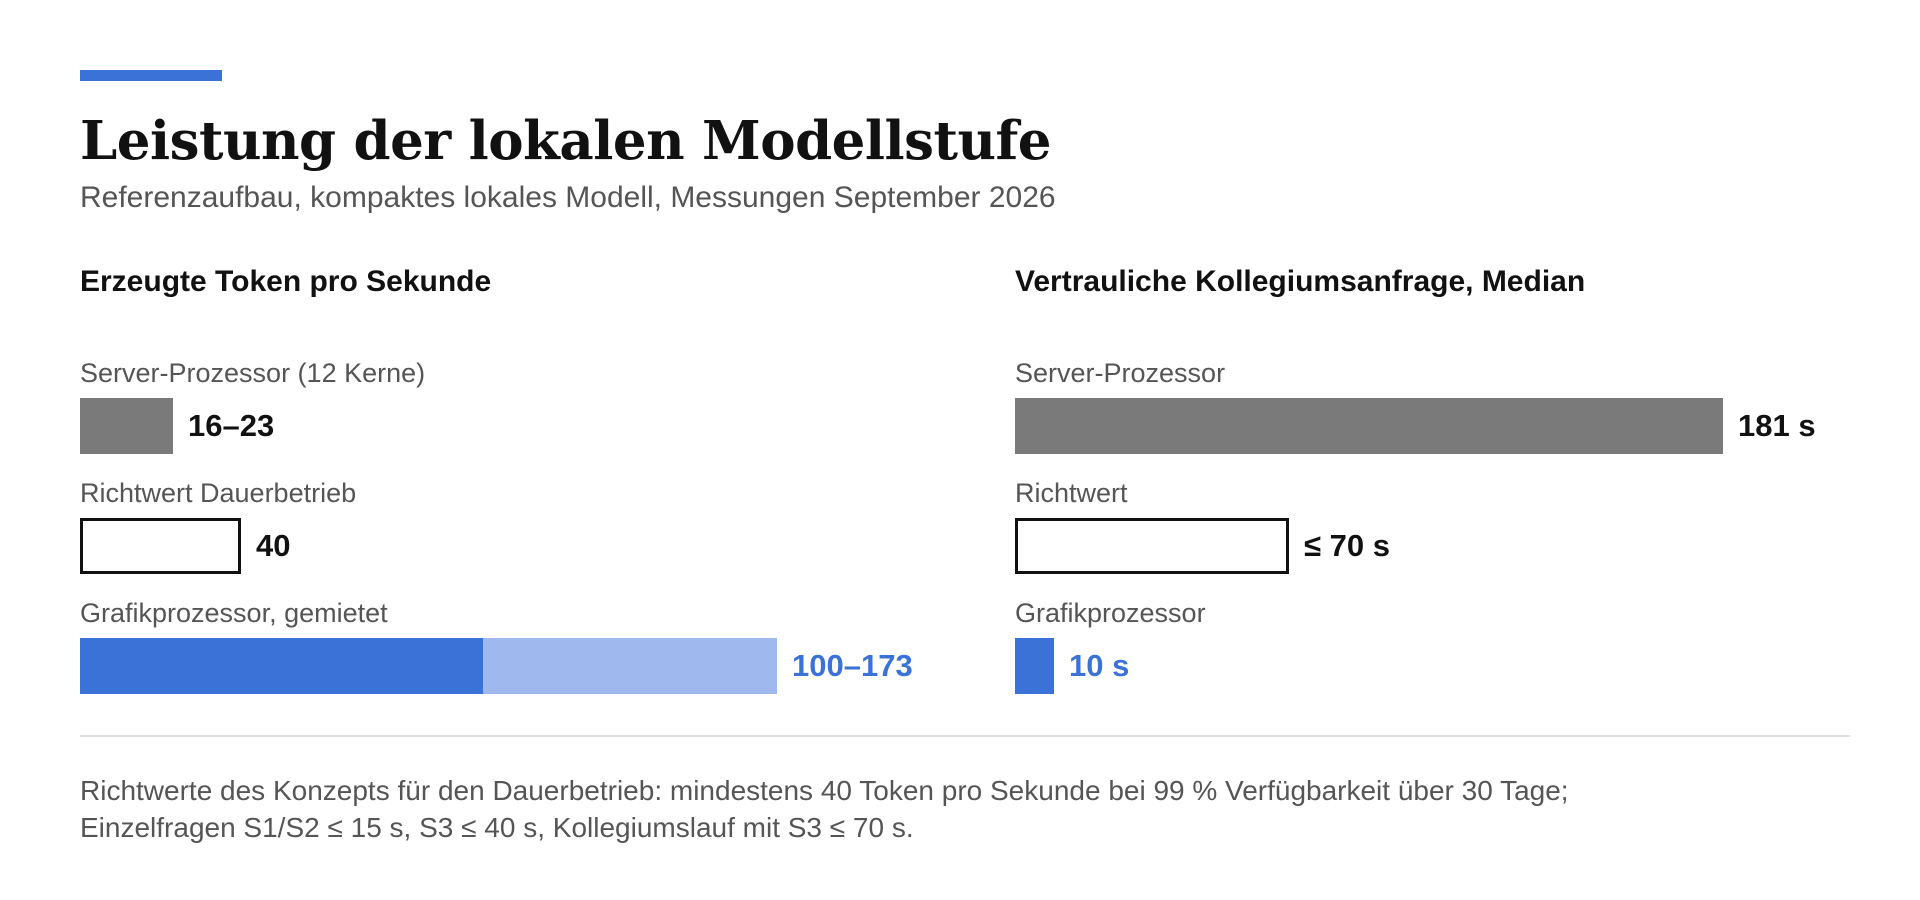 The width and height of the screenshot is (1920, 900). Describe the element at coordinates (530, 406) in the screenshot. I see `bar-row: Server-Prozessor (12 Kerne) 16–23` at that location.